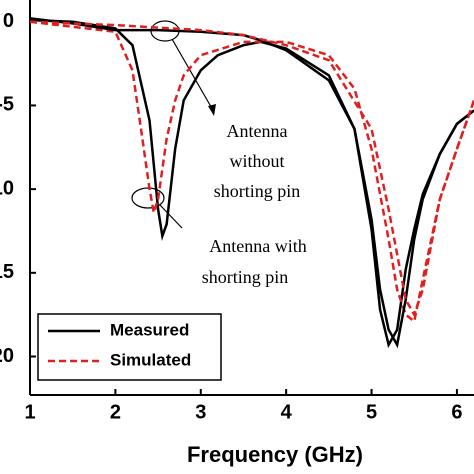 This screenshot has width=474, height=474. Describe the element at coordinates (257, 246) in the screenshot. I see `annotation: Antenna with` at that location.